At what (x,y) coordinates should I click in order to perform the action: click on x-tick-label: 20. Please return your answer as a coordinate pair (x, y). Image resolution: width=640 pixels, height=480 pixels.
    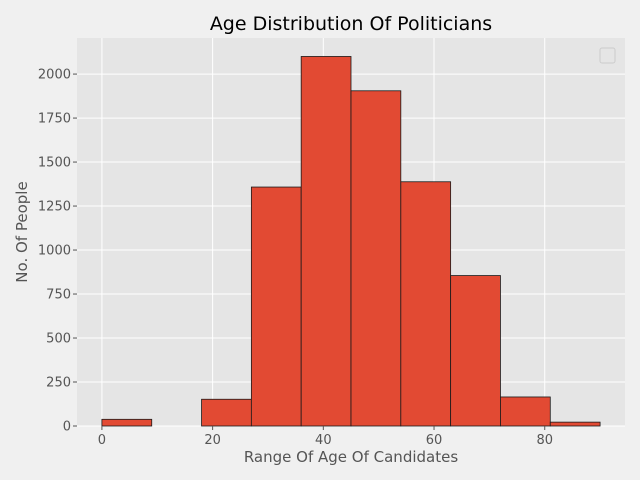
    Looking at the image, I should click on (212, 440).